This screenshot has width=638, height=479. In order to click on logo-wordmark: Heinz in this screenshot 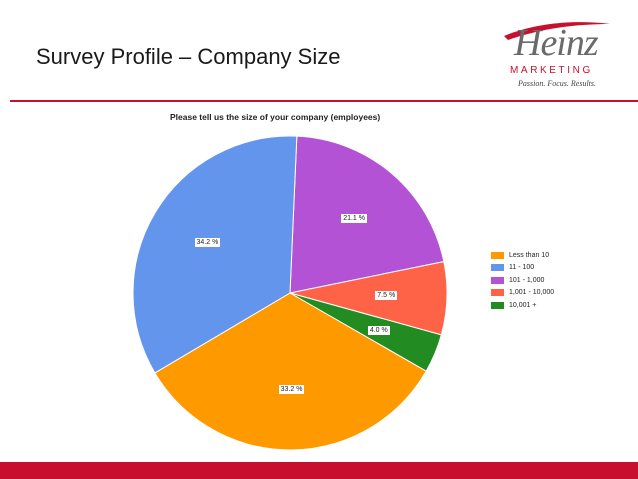, I will do `click(556, 43)`.